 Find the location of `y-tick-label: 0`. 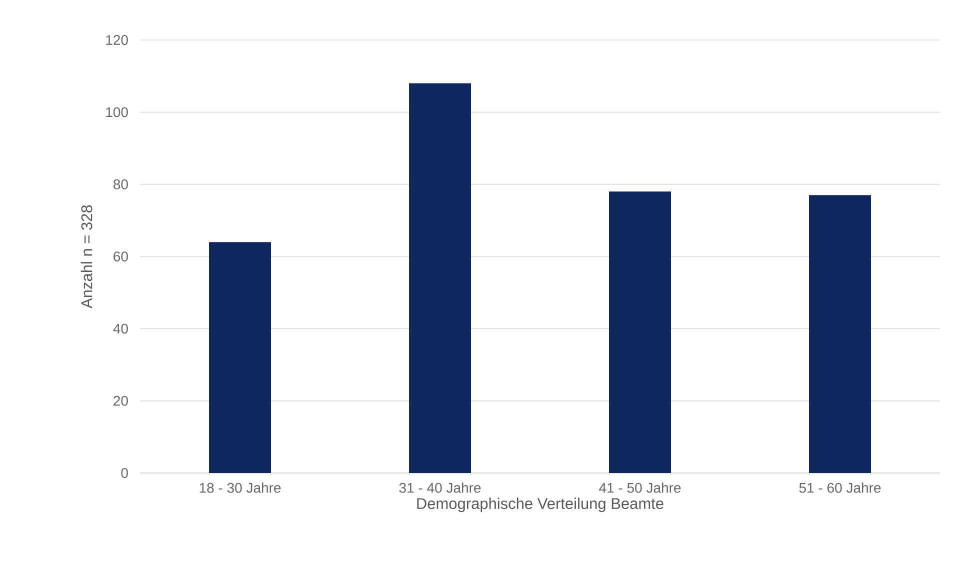

y-tick-label: 0 is located at coordinates (124, 473).